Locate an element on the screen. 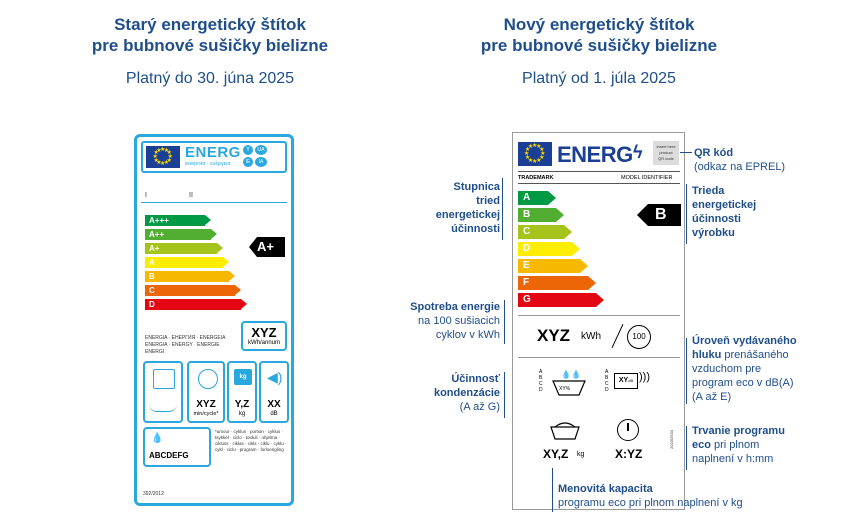  old-capacity-value: Y,Z is located at coordinates (242, 404).